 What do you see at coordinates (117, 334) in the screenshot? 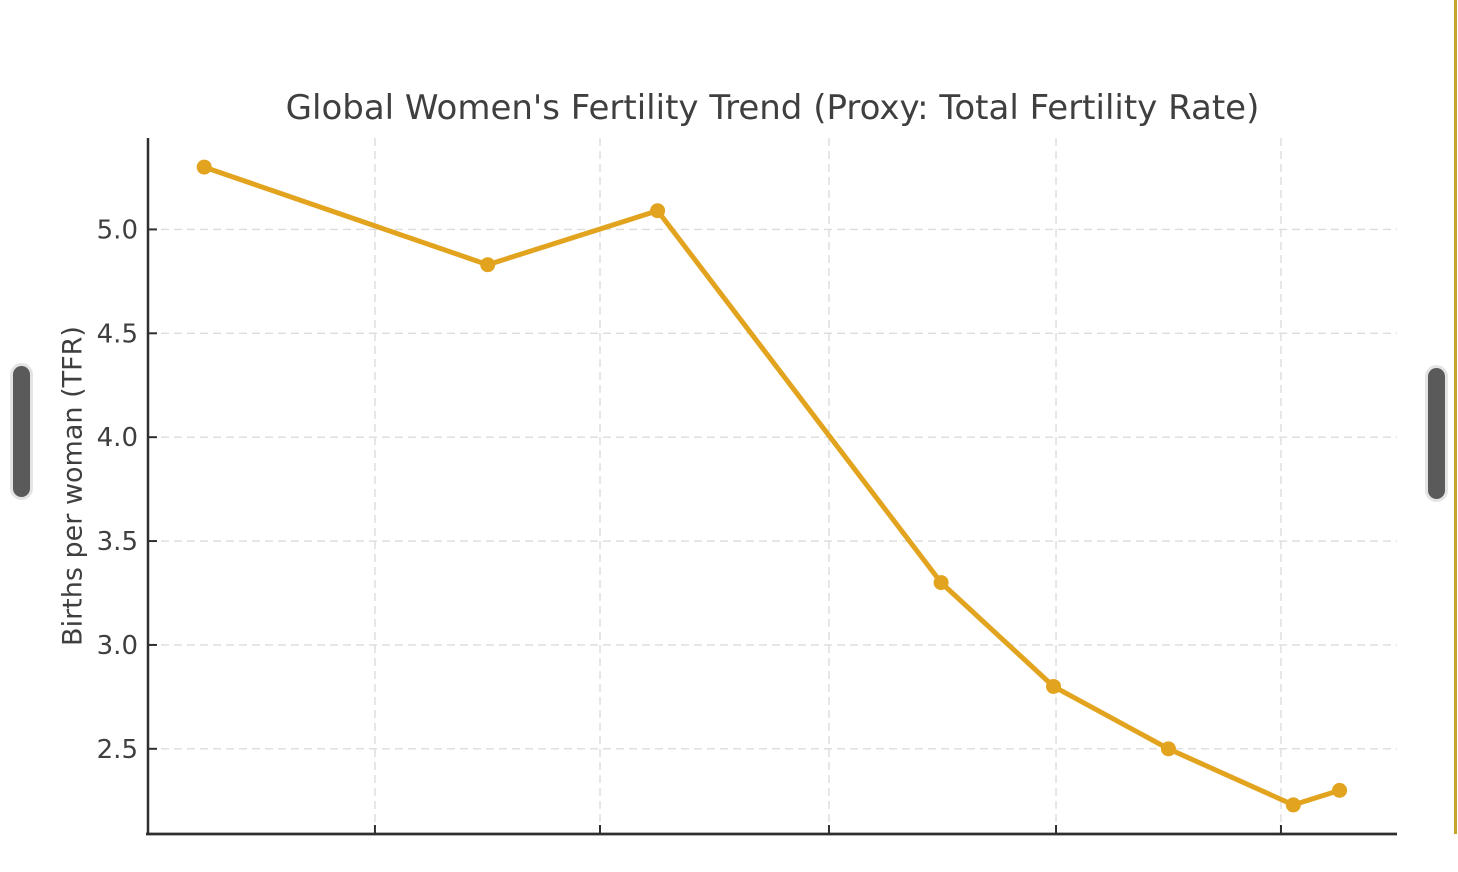
I see `y-tick-label: 4.5` at bounding box center [117, 334].